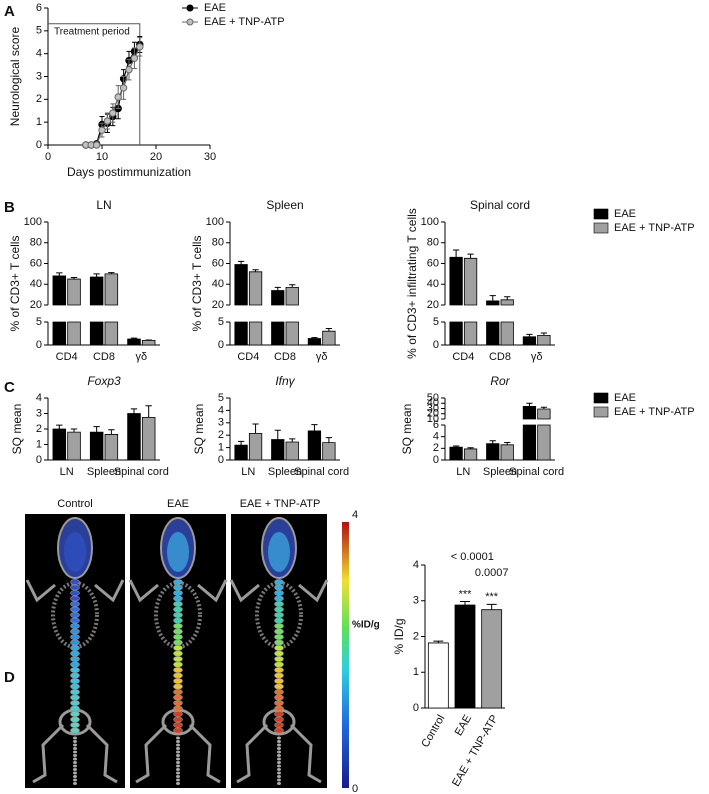 This screenshot has height=794, width=709. What do you see at coordinates (433, 398) in the screenshot?
I see `y-tick-label: 50` at bounding box center [433, 398].